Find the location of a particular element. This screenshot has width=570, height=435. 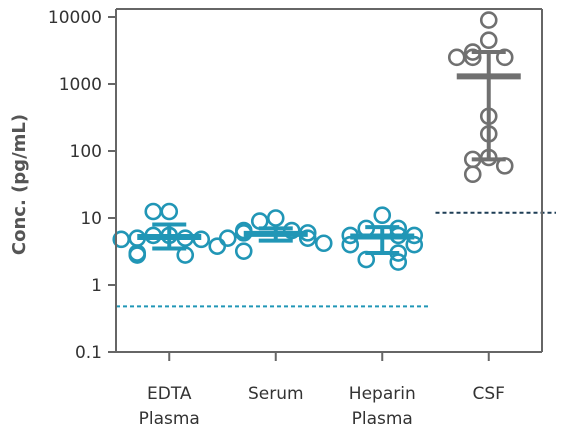

y-tick-labels: 10000 1000 100 10 1 0.1 is located at coordinates (75, 185).